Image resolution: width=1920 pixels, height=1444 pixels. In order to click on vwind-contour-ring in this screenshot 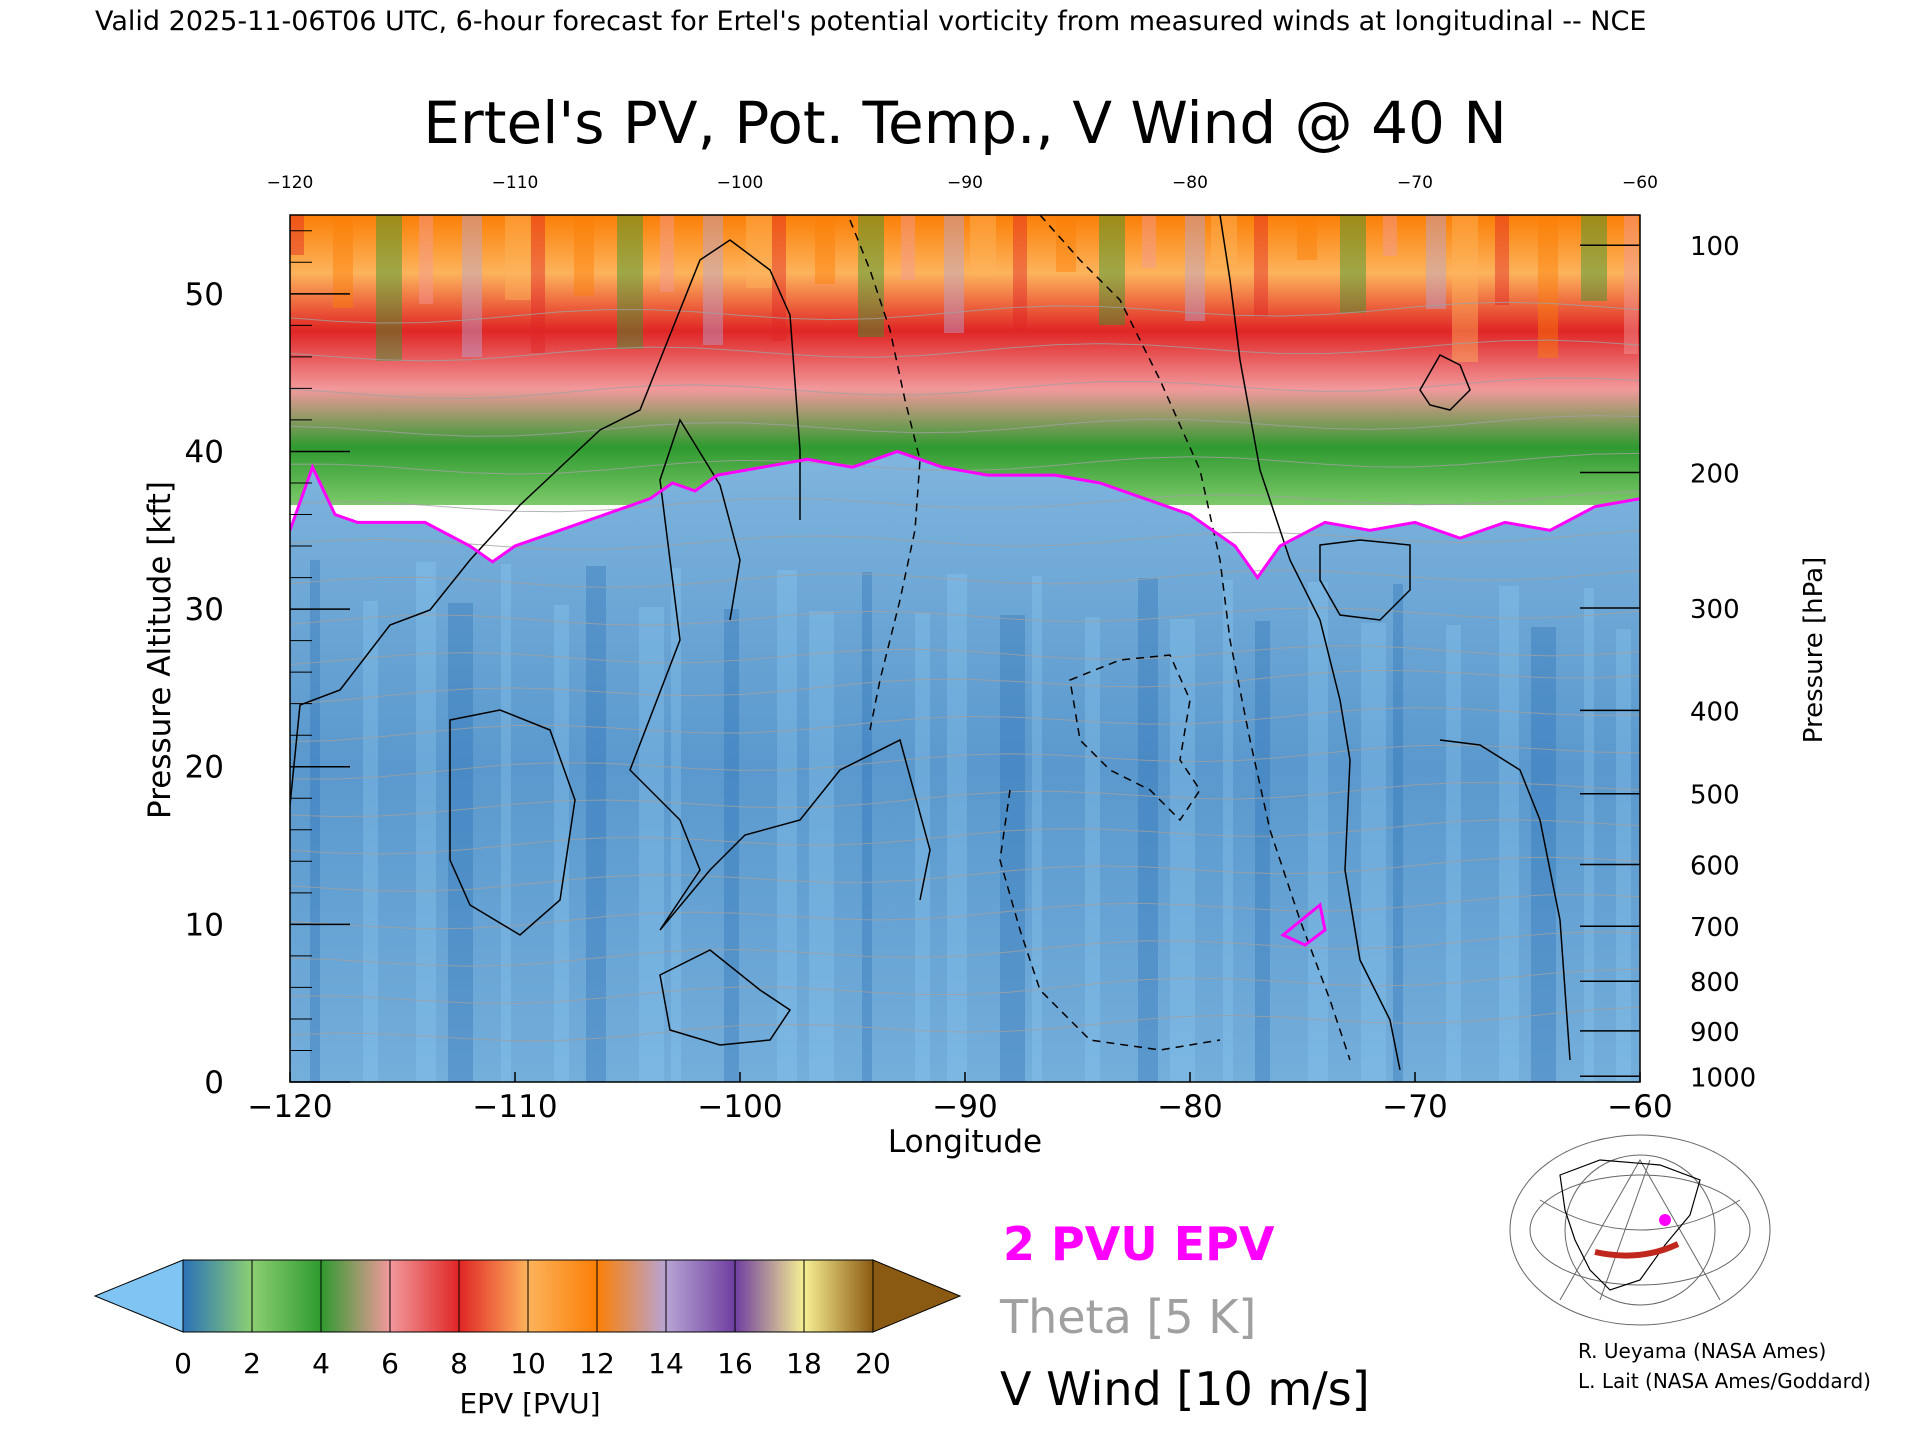, I will do `click(1365, 580)`.